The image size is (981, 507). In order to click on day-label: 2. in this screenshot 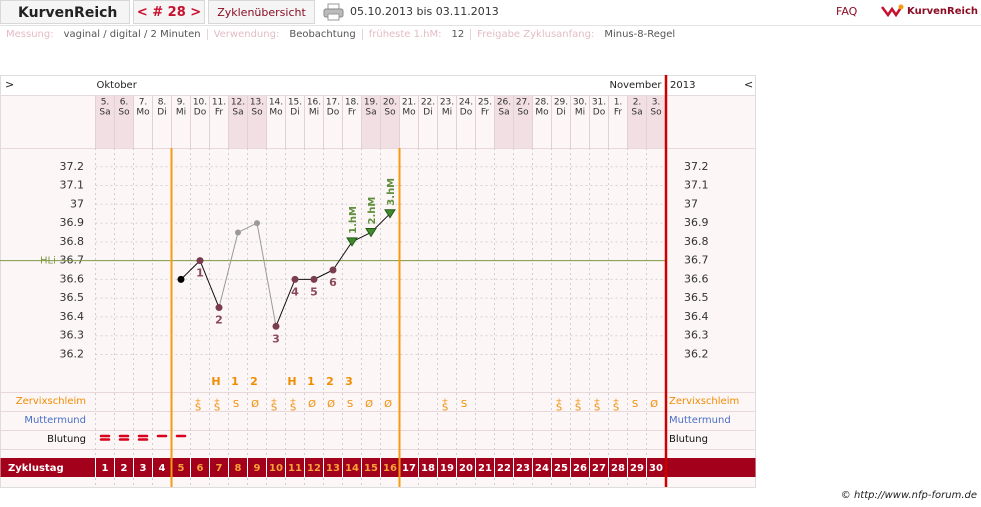, I will do `click(637, 103)`.